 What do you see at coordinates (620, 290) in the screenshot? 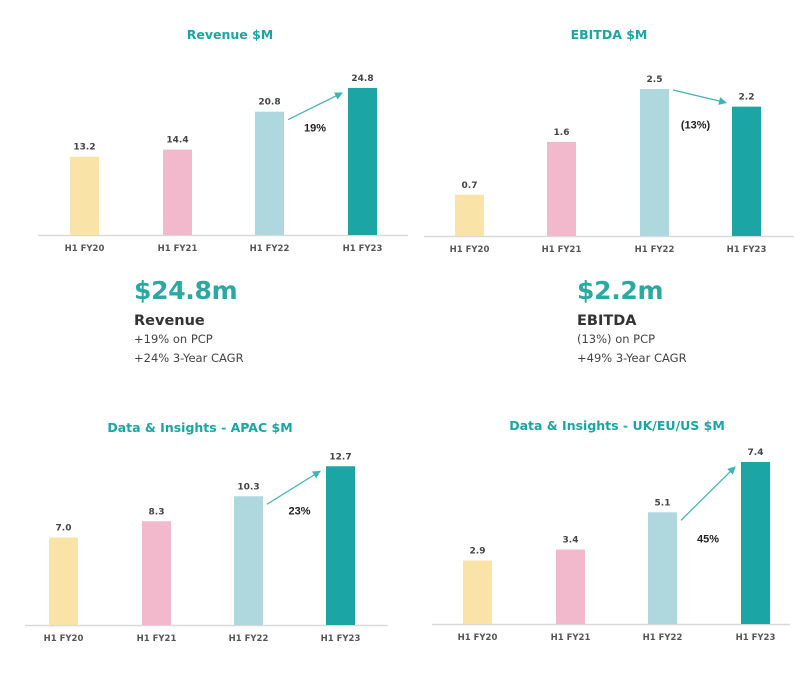
I see `kpi-ebitda-value: $2.2m` at bounding box center [620, 290].